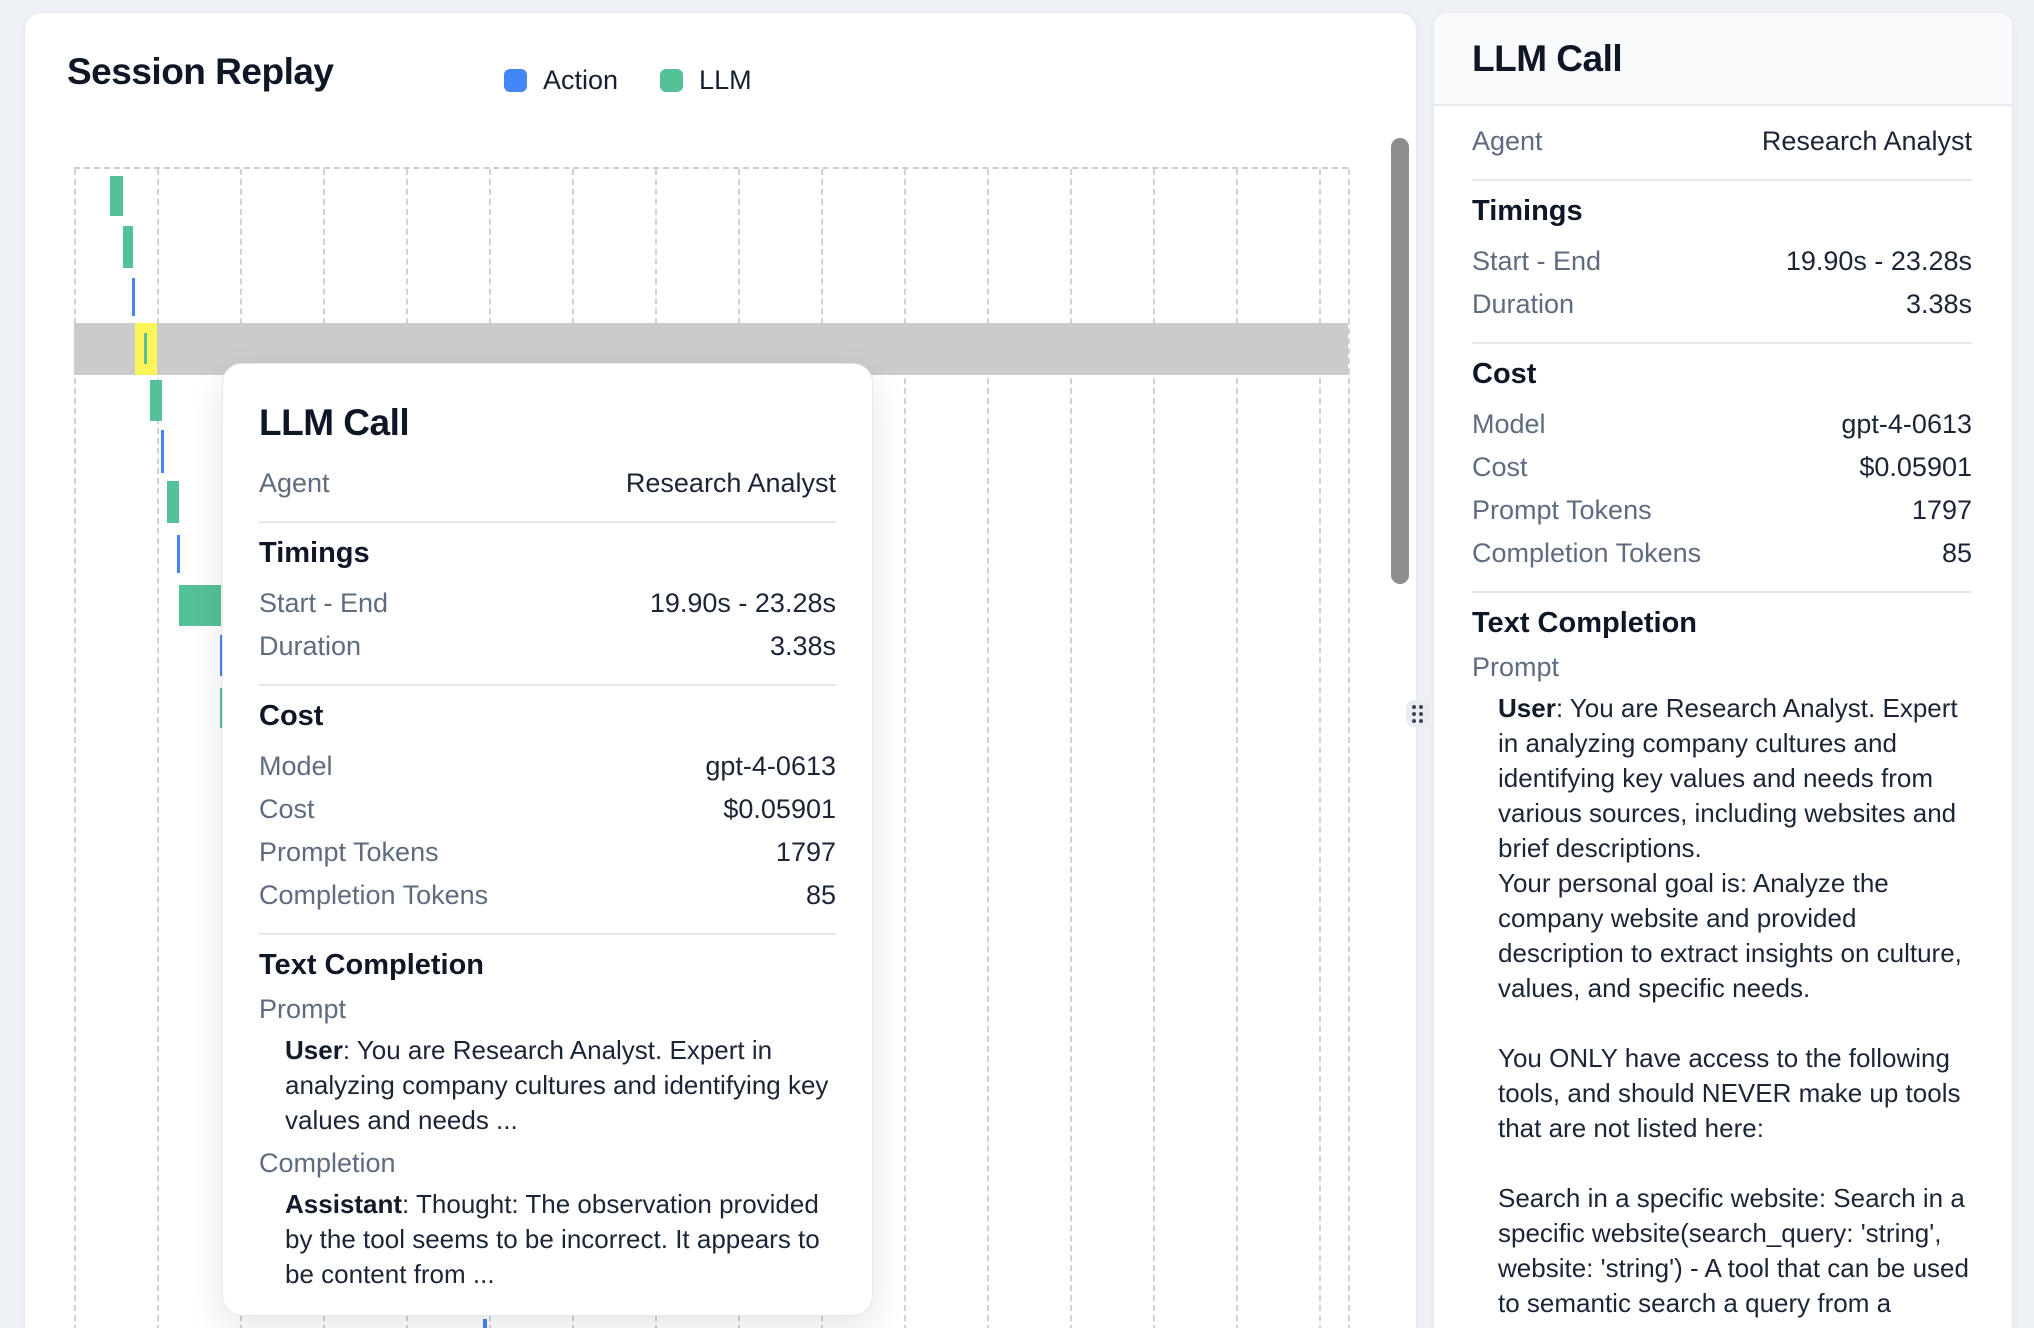  Describe the element at coordinates (200, 71) in the screenshot. I see `session-replay-title: Session Replay` at that location.